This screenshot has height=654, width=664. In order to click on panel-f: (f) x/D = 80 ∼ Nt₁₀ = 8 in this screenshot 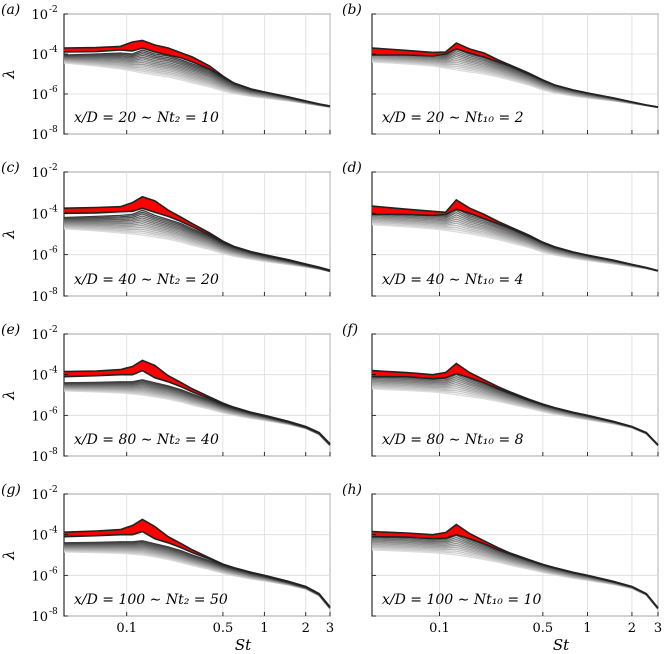, I will do `click(500, 389)`.